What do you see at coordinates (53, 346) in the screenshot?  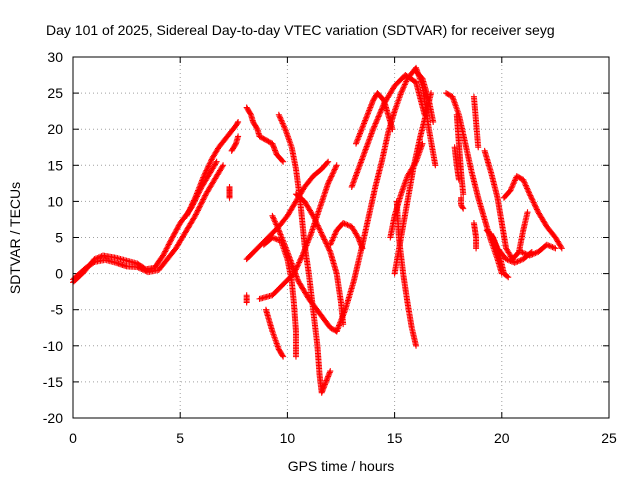 I see `y-tick-label: -10` at bounding box center [53, 346].